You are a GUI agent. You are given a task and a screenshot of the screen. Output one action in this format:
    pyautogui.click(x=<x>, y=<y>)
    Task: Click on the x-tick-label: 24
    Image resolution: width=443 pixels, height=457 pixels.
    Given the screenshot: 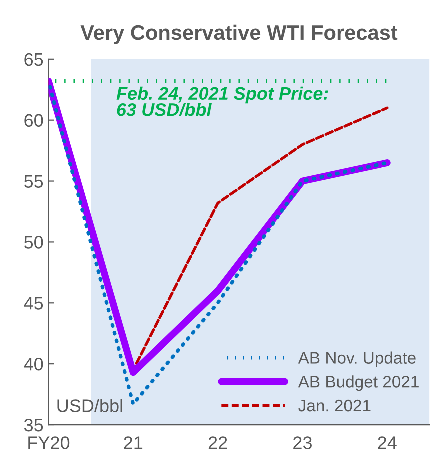 What is the action you would take?
    pyautogui.click(x=387, y=443)
    